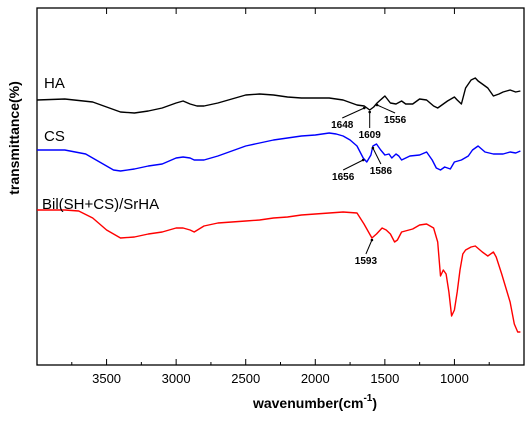 This screenshot has width=526, height=423. Describe the element at coordinates (245, 378) in the screenshot. I see `x-tick-label: 2500` at that location.